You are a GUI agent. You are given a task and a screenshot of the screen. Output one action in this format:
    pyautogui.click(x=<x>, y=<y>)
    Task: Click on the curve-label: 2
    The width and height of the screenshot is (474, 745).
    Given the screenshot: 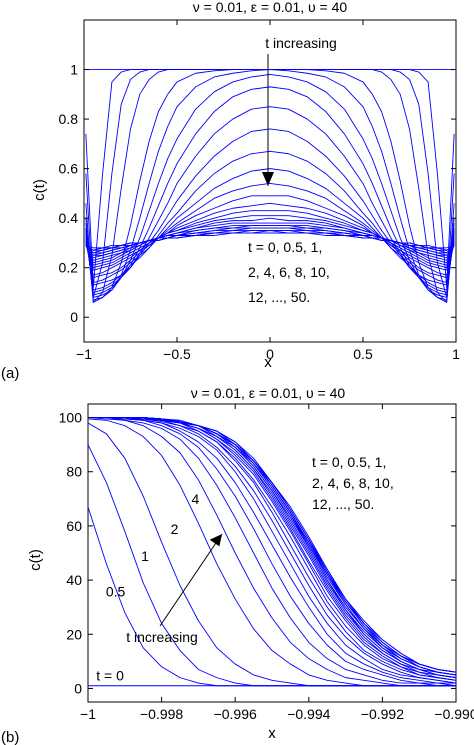 What is the action you would take?
    pyautogui.click(x=175, y=529)
    